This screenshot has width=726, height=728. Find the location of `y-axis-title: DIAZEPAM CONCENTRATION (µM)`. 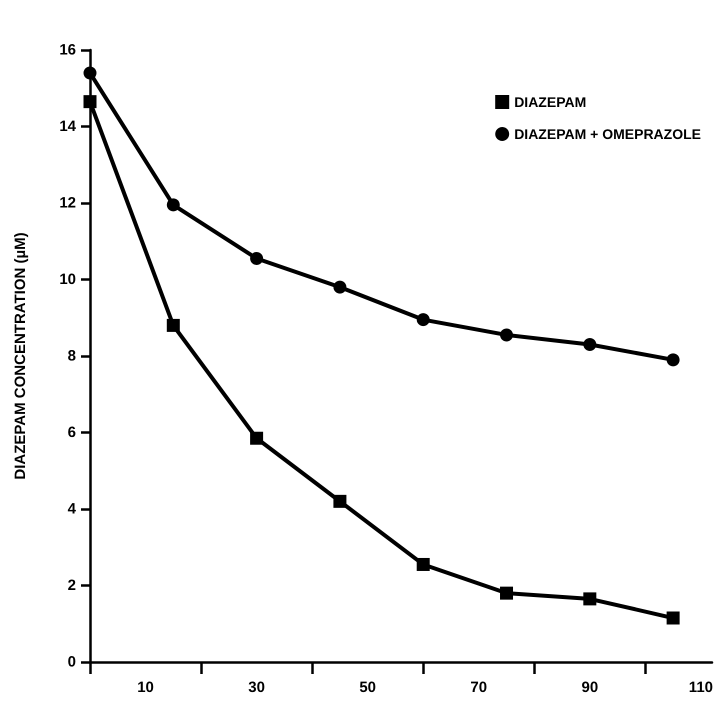

y-axis-title: DIAZEPAM CONCENTRATION (µM) is located at coordinates (20, 356).